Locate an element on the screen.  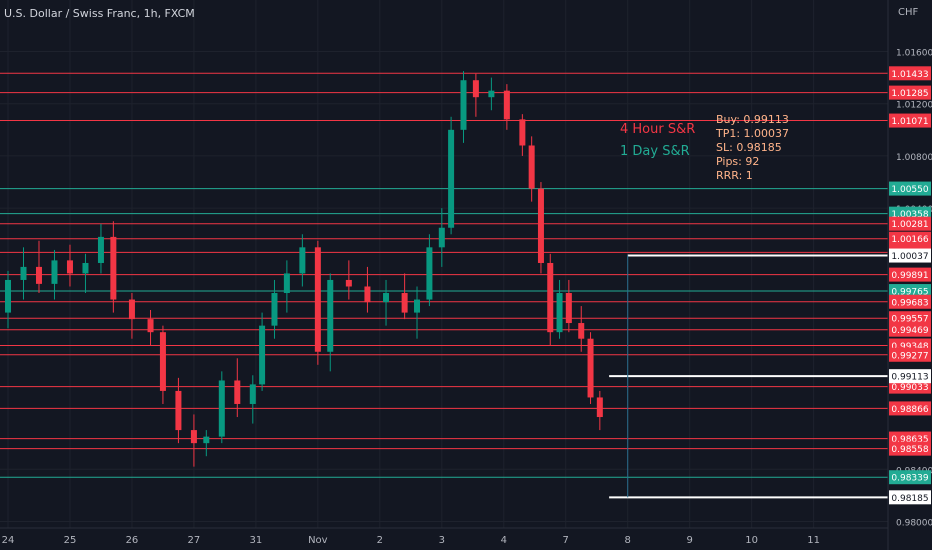
price-level-label: 1.00166 is located at coordinates (909, 240).